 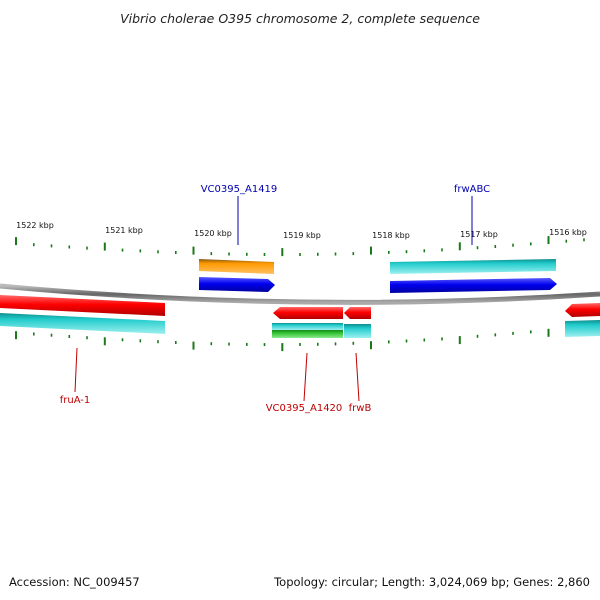 What do you see at coordinates (472, 189) in the screenshot?
I see `label-frwabc: frwABC` at bounding box center [472, 189].